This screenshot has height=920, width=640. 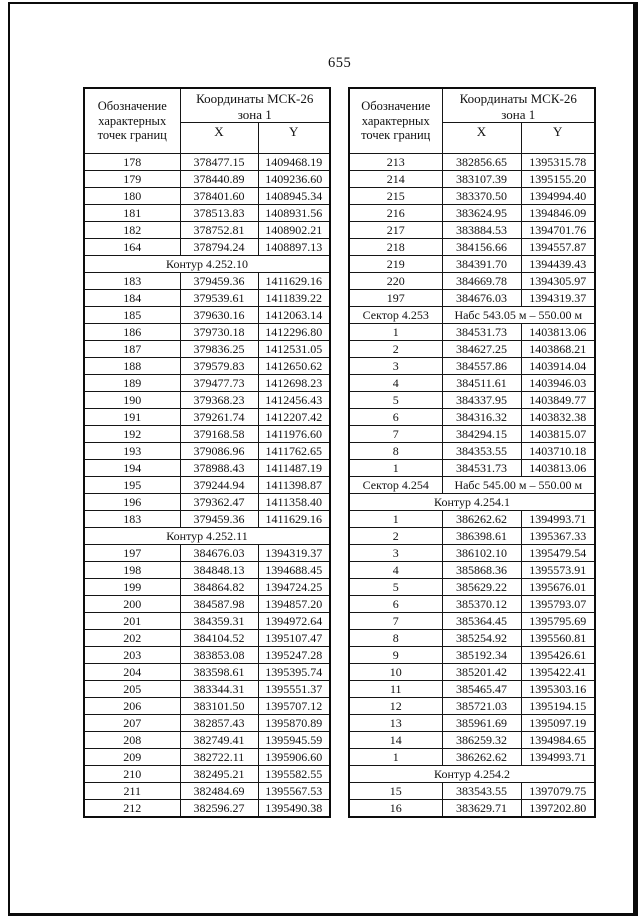 I want to click on x-coordinate-cell: 384353.55, so click(x=481, y=451).